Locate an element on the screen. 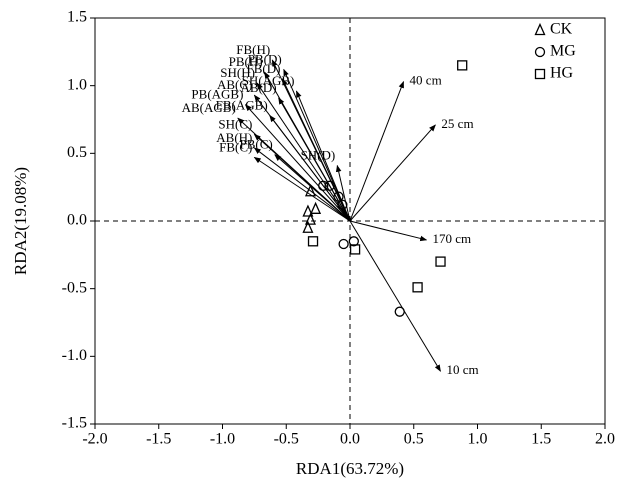 Image resolution: width=624 pixels, height=486 pixels. x-tick-label: 1.5 is located at coordinates (541, 439).